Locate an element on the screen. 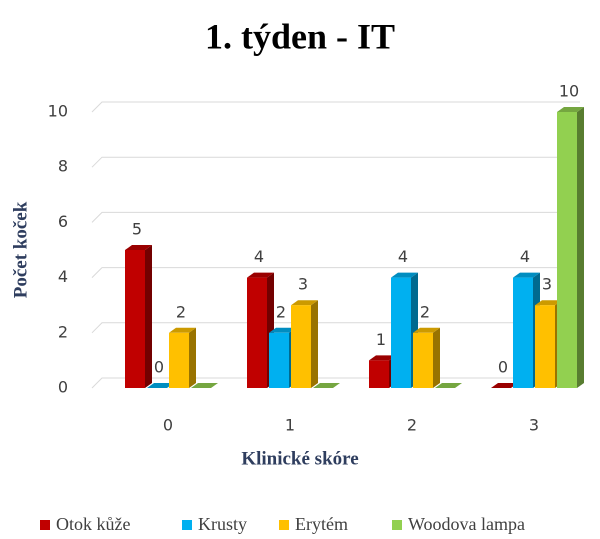 Image resolution: width=600 pixels, height=539 pixels. x-axis-label: Klinické skóre is located at coordinates (299, 458).